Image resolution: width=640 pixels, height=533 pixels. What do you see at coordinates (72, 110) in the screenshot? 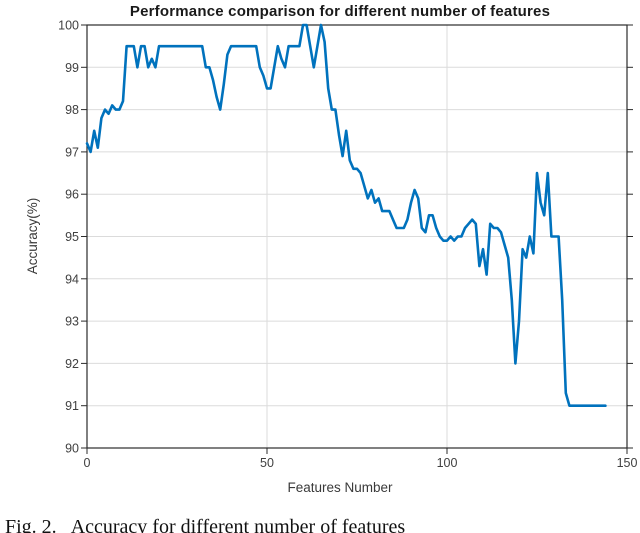
I see `y-tick-98: 98` at bounding box center [72, 110].